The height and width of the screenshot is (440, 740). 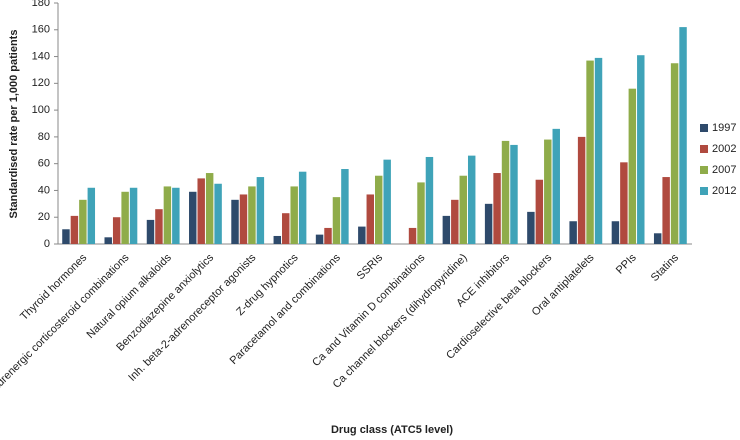 What do you see at coordinates (665, 267) in the screenshot?
I see `x-tick-label: Statins` at bounding box center [665, 267].